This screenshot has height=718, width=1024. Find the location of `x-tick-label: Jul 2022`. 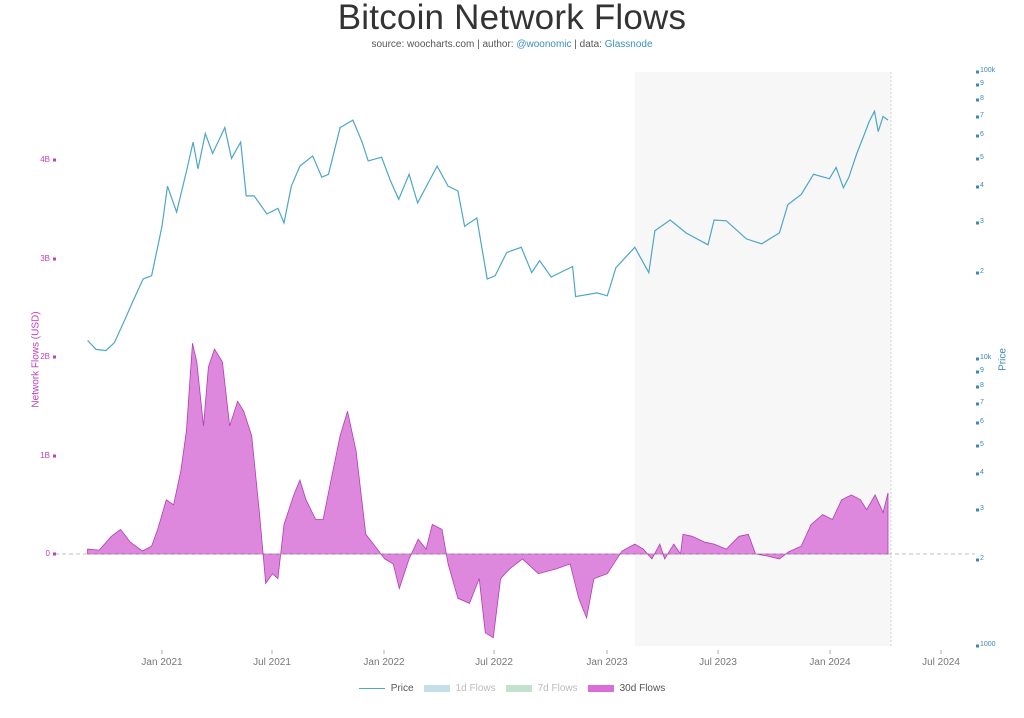

x-tick-label: Jul 2022 is located at coordinates (494, 662).